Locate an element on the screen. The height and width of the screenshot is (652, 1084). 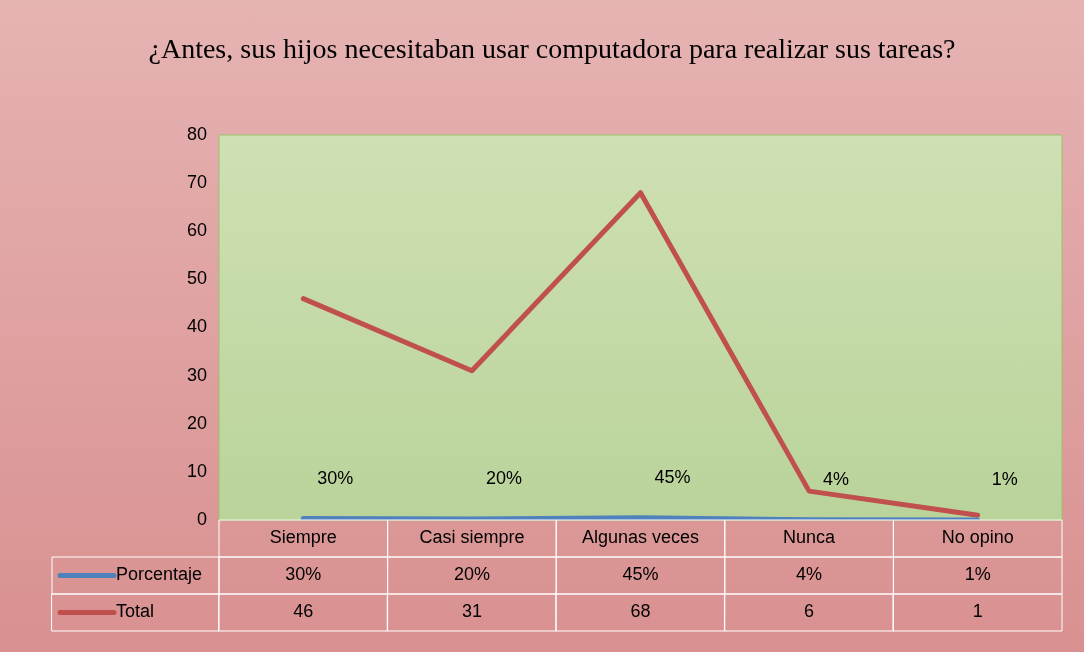
y-tick-label: 60 is located at coordinates (197, 230).